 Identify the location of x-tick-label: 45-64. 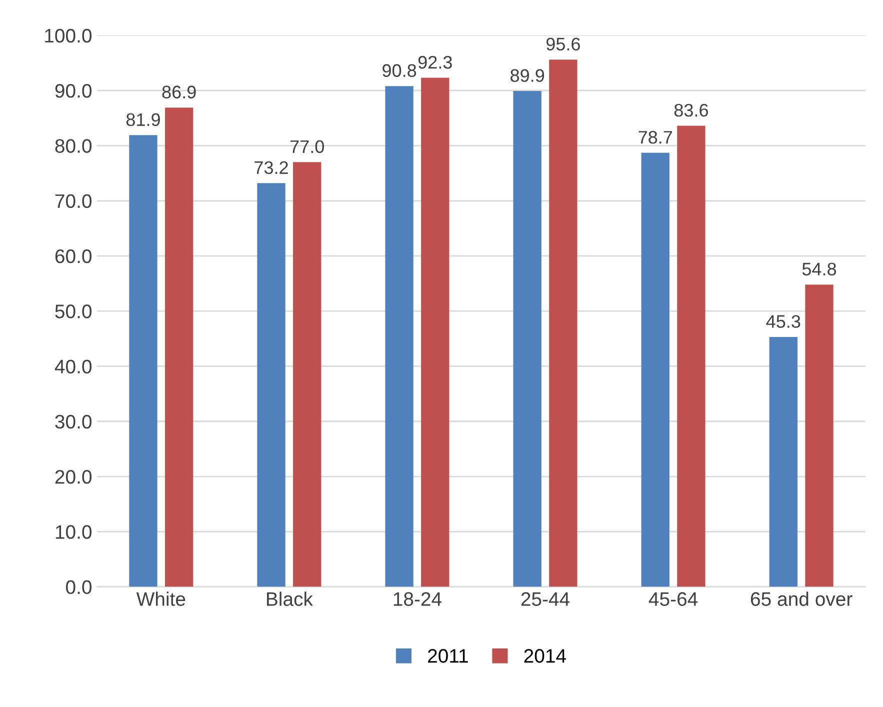
(673, 599).